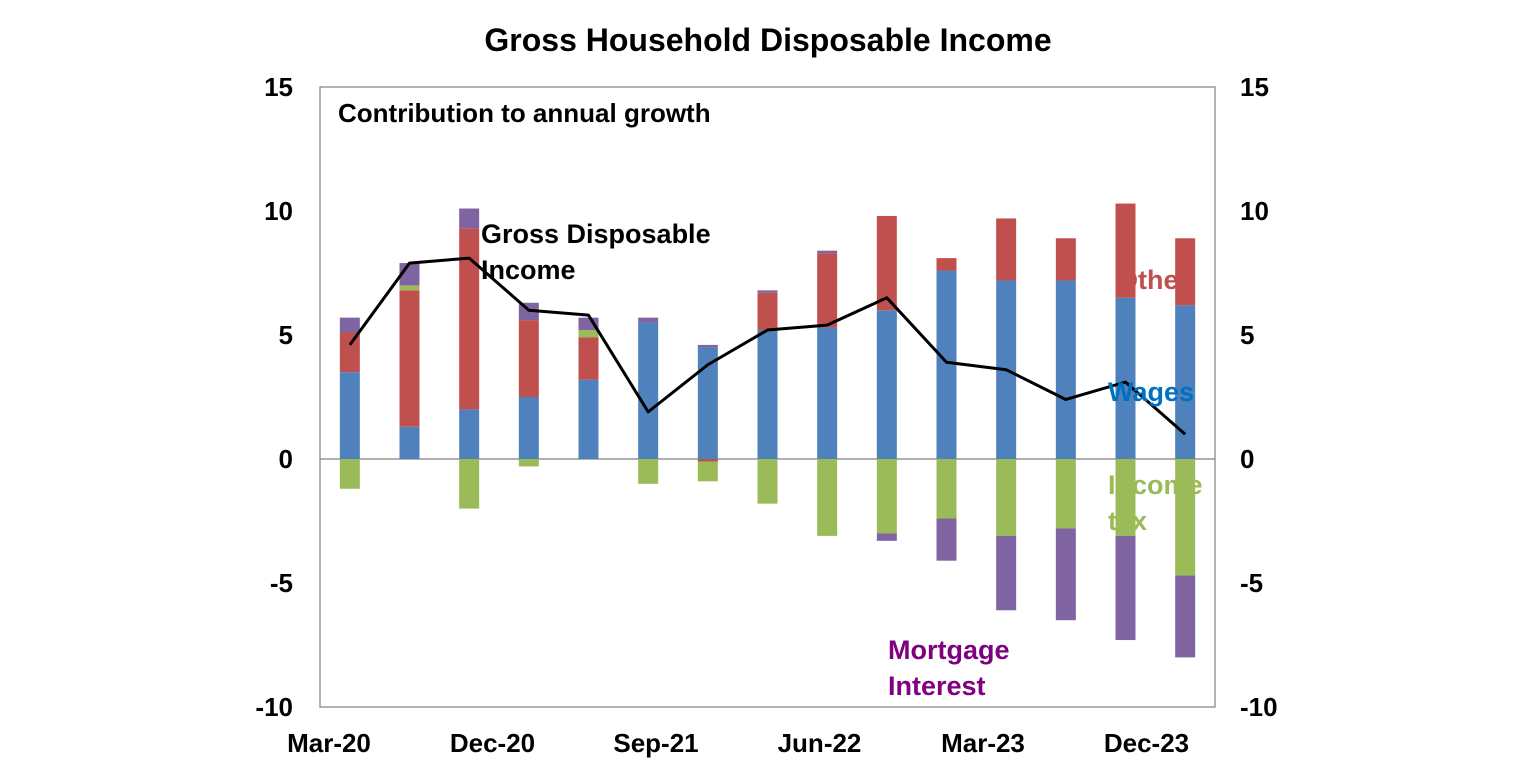  What do you see at coordinates (1146, 743) in the screenshot?
I see `x-tick-Dec-23: Dec-23` at bounding box center [1146, 743].